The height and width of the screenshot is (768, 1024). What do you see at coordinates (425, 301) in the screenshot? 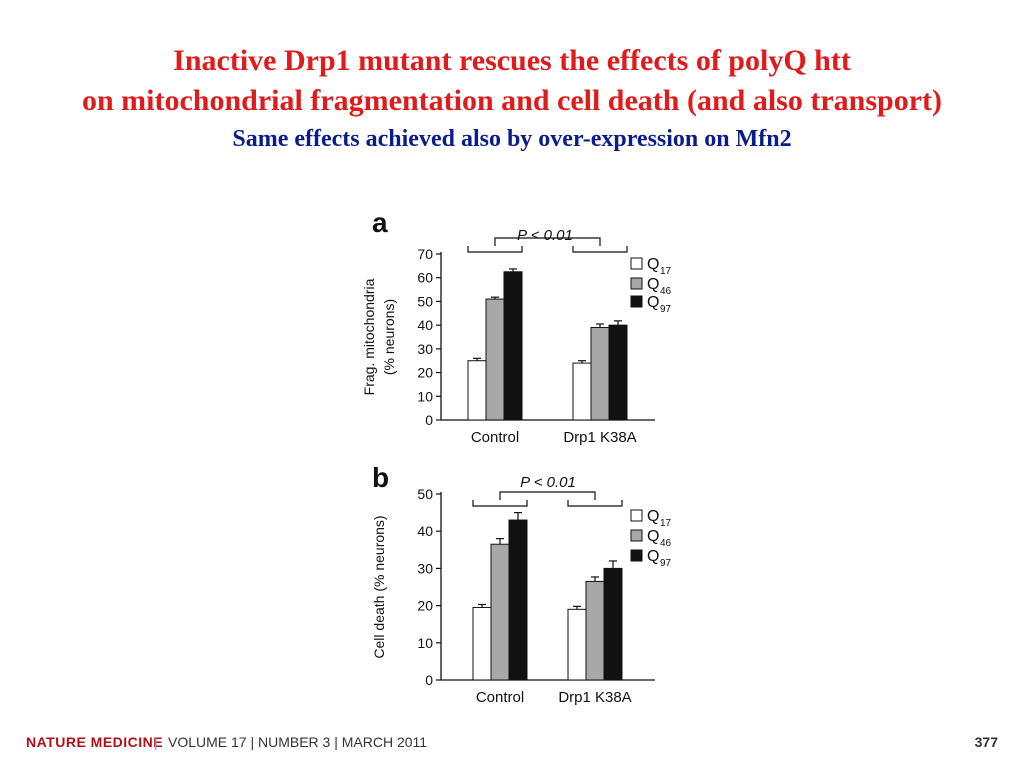
I see `y-tick-label-a: 50` at bounding box center [425, 301].